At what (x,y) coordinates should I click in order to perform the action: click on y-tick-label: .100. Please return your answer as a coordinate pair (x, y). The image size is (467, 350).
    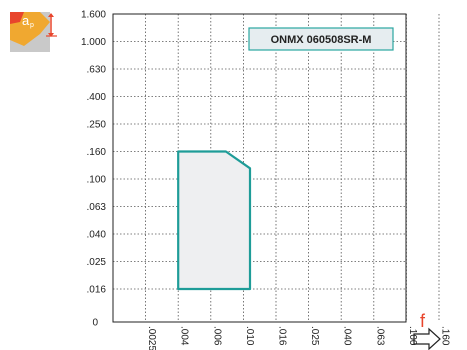
    Looking at the image, I should click on (97, 180).